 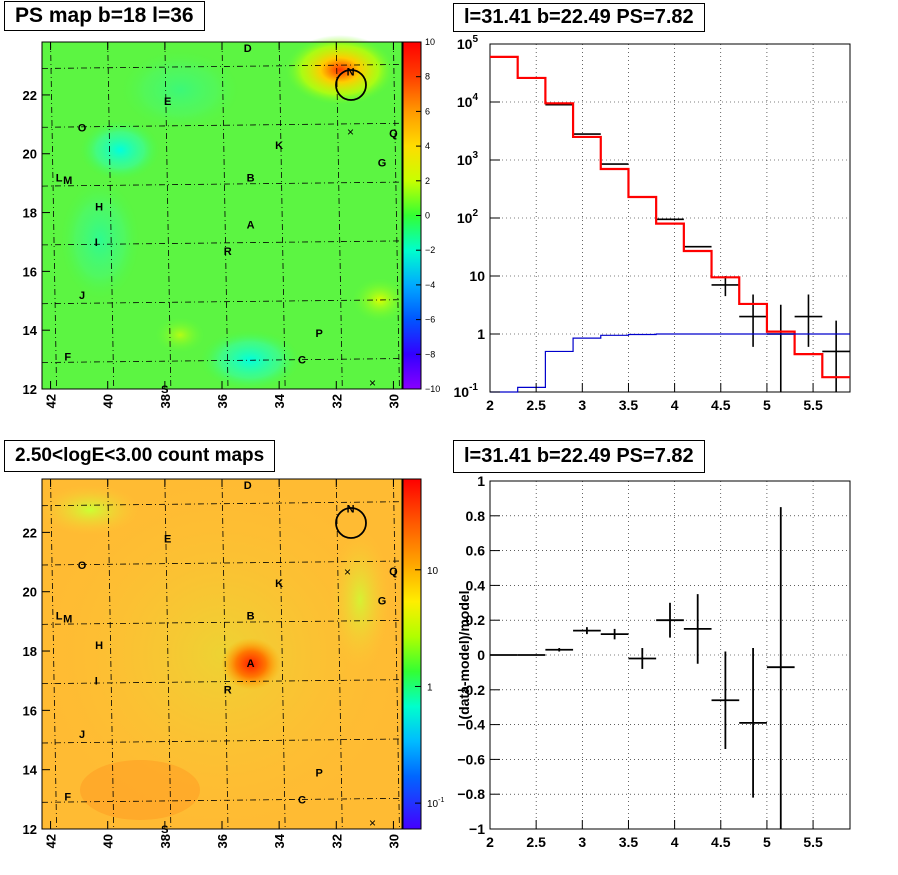 I want to click on x-tick-label: 30, so click(x=393, y=841).